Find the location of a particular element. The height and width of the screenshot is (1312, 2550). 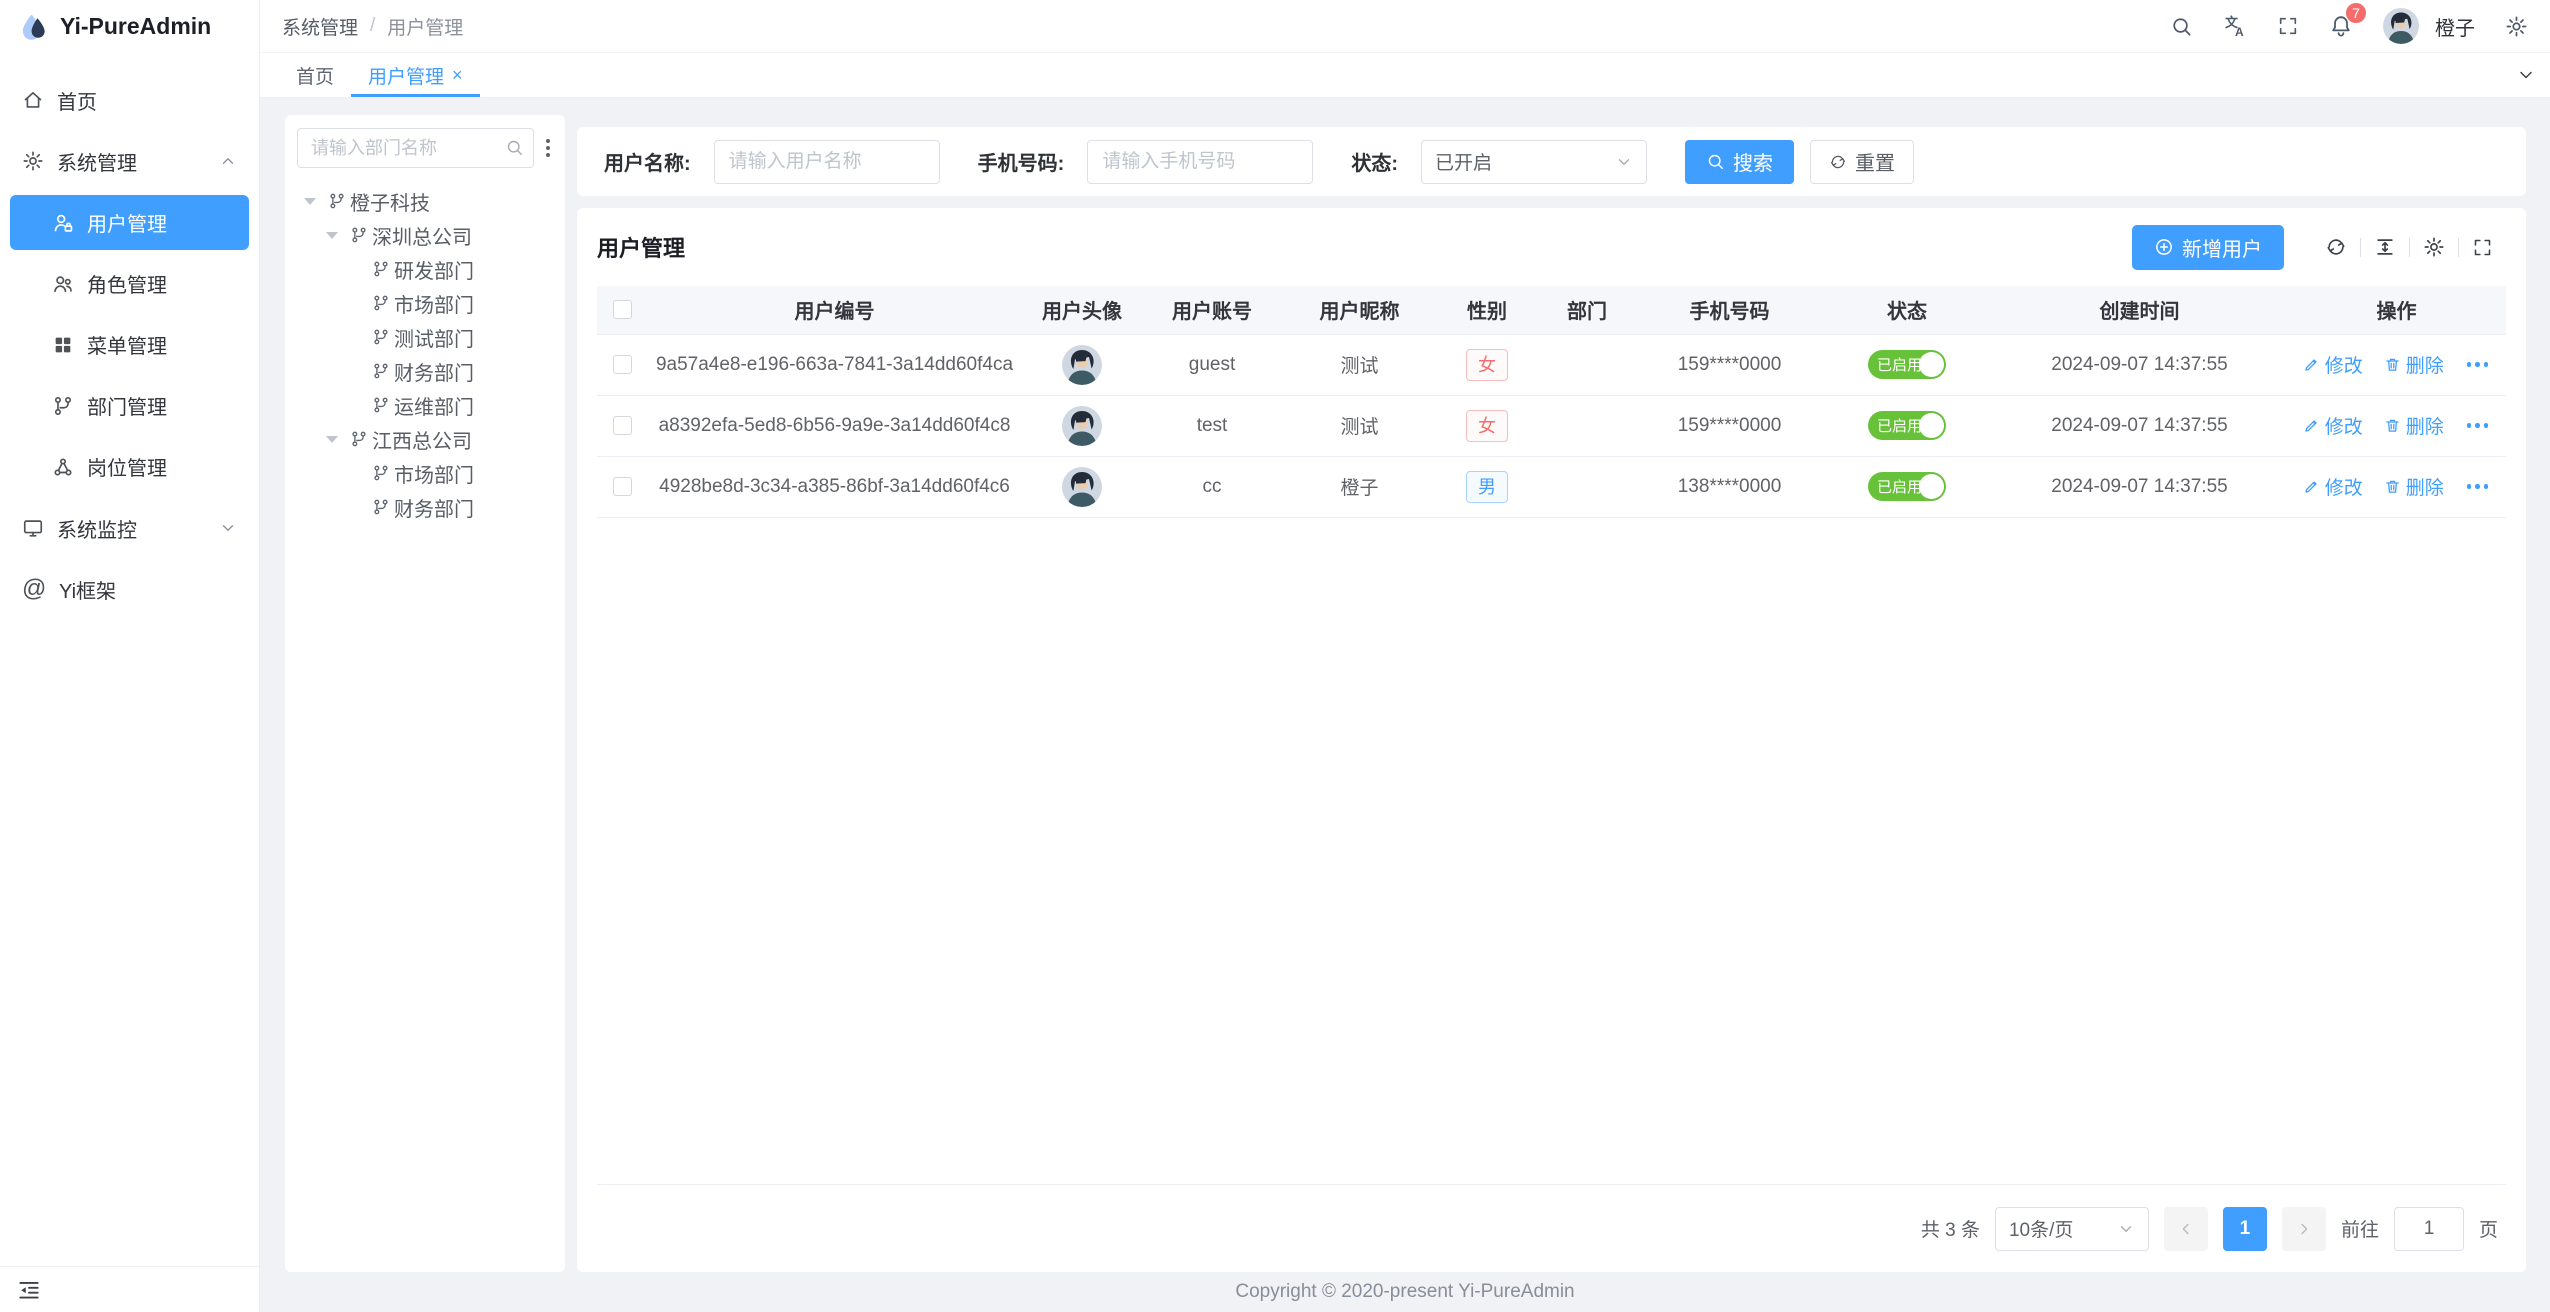

fullscreen-icon is located at coordinates (2288, 26).